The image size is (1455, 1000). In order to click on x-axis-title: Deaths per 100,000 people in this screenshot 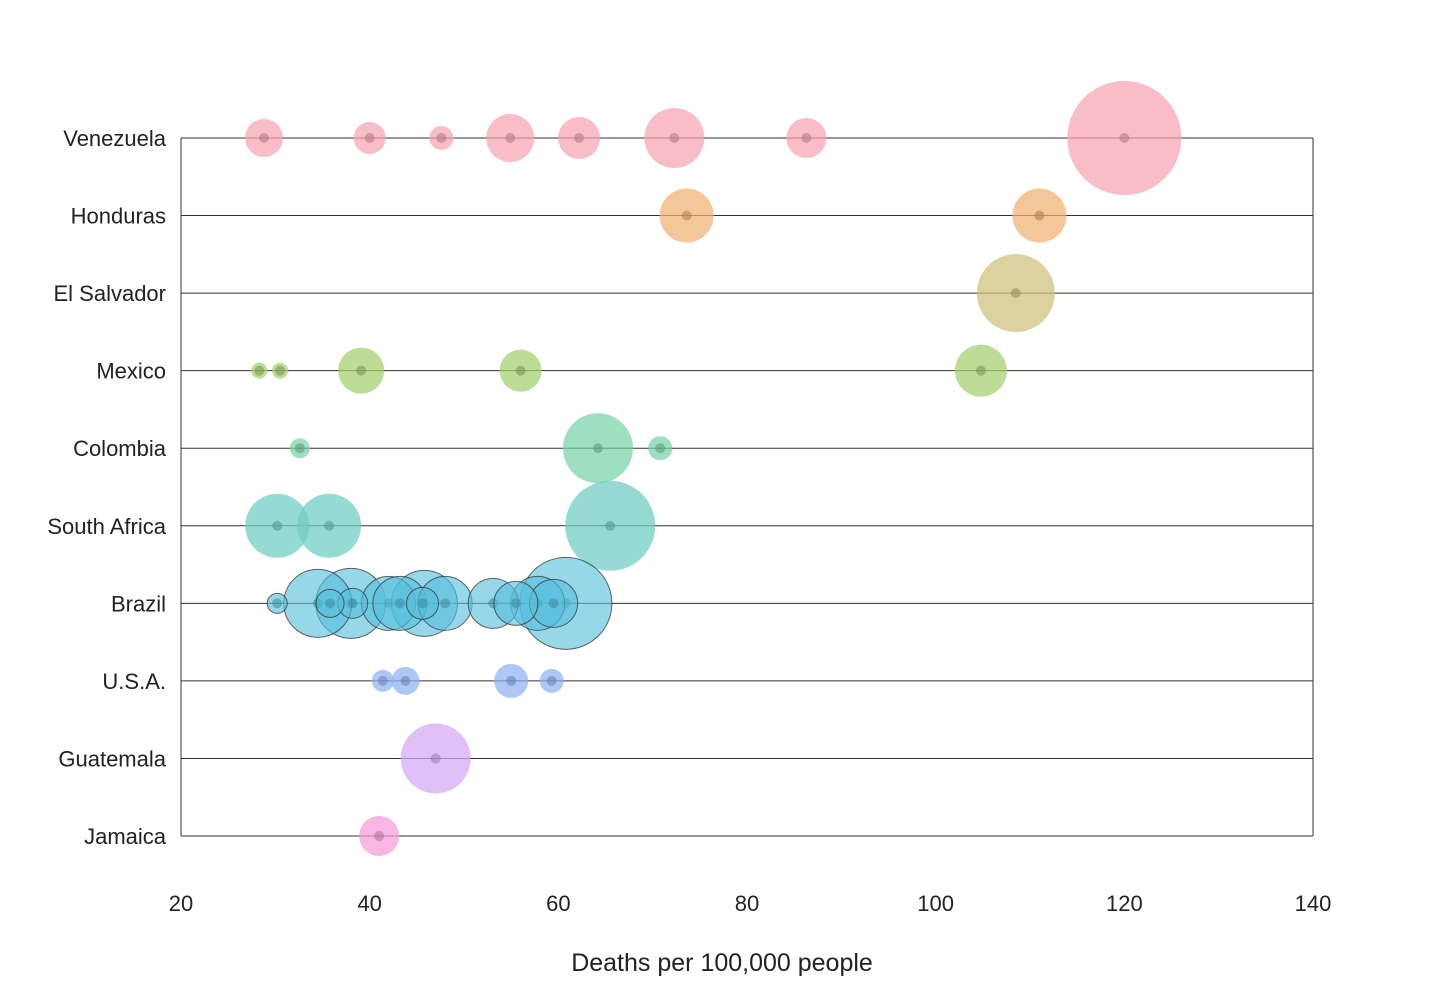, I will do `click(722, 963)`.